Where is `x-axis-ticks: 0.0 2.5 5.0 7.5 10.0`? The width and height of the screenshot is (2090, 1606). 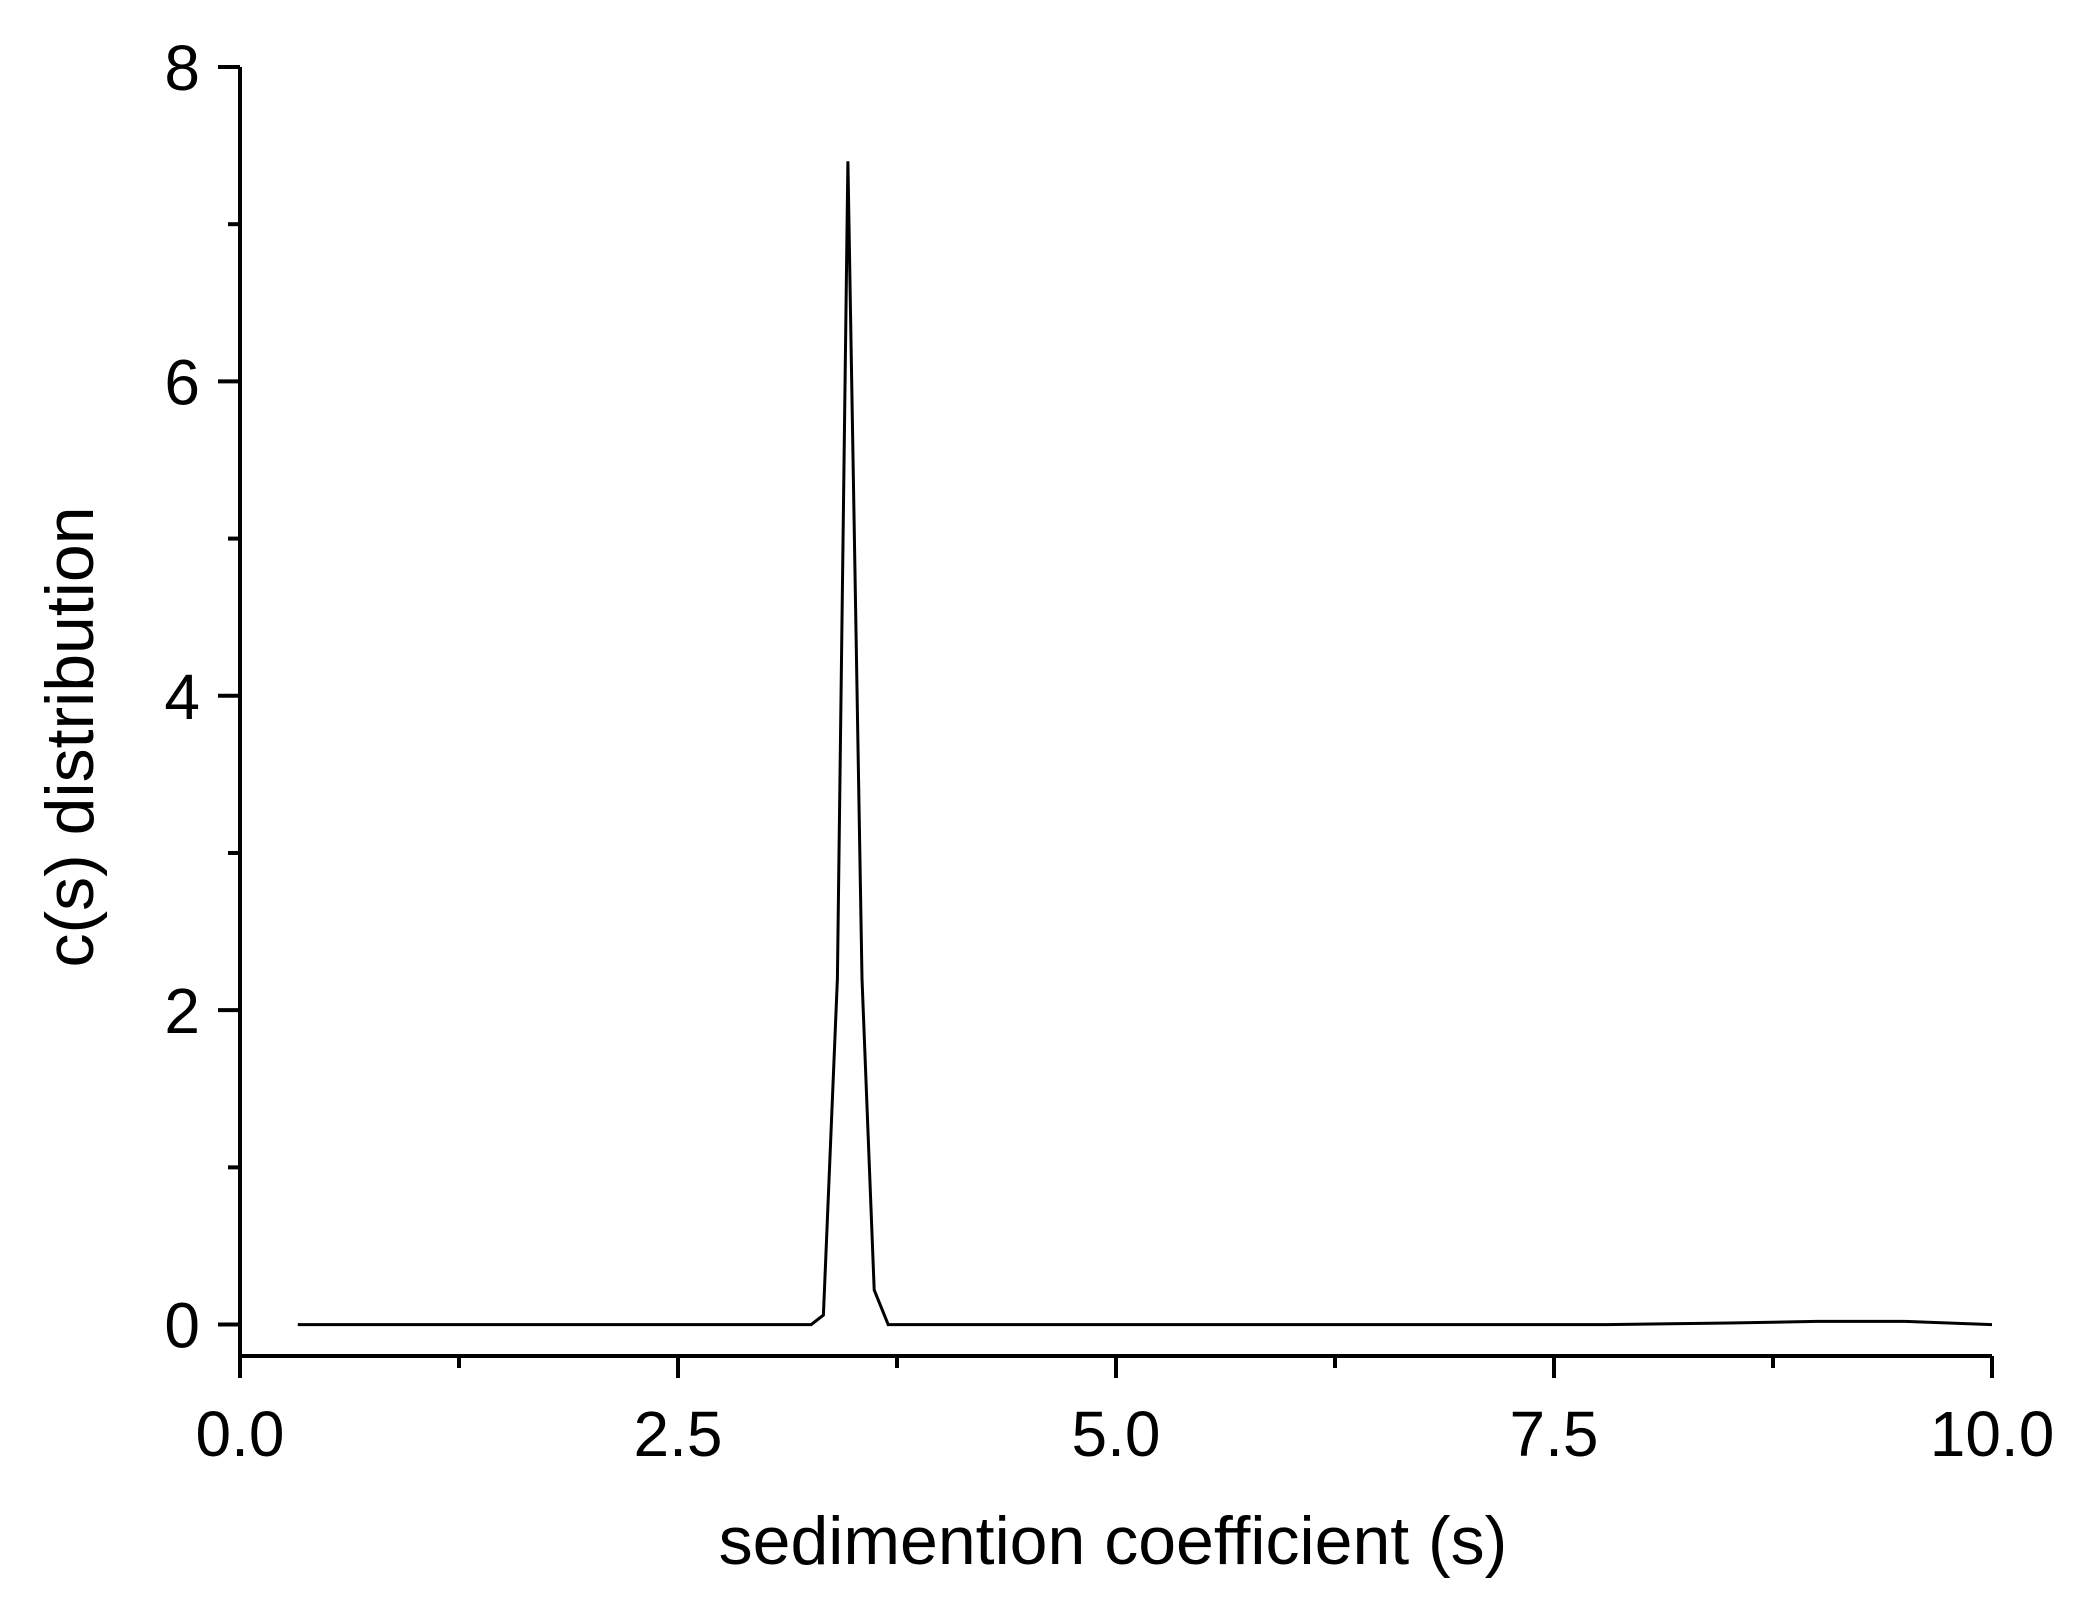 x-axis-ticks: 0.0 2.5 5.0 7.5 10.0 is located at coordinates (1125, 1413).